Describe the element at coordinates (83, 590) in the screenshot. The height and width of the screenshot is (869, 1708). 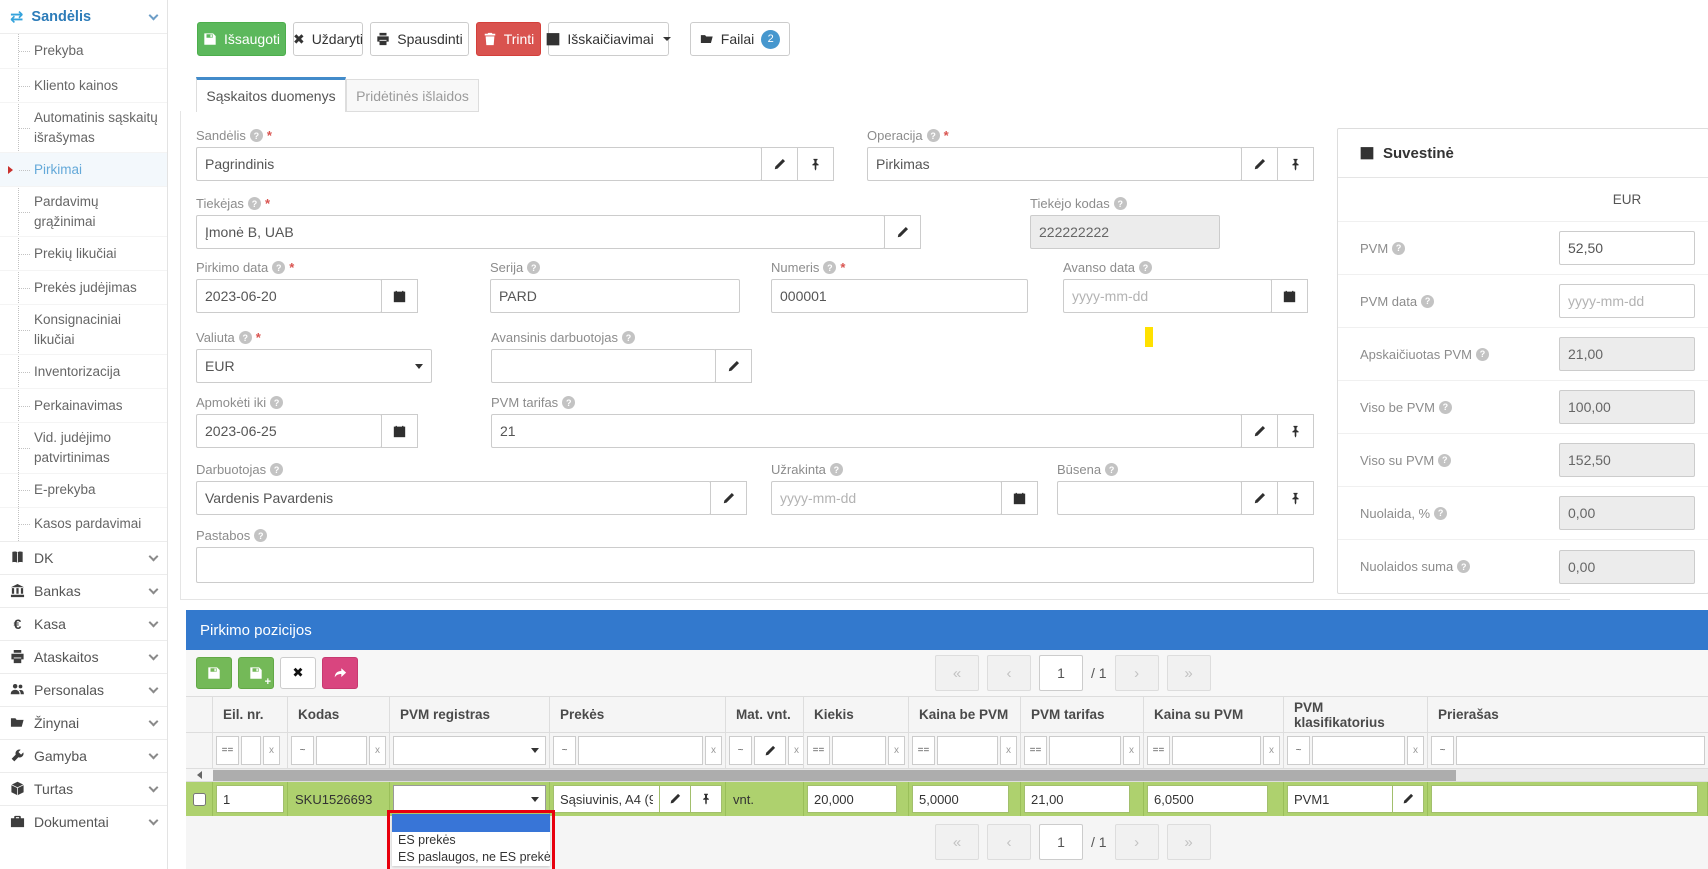
I see `sidebar-item-bankas: Bankas` at that location.